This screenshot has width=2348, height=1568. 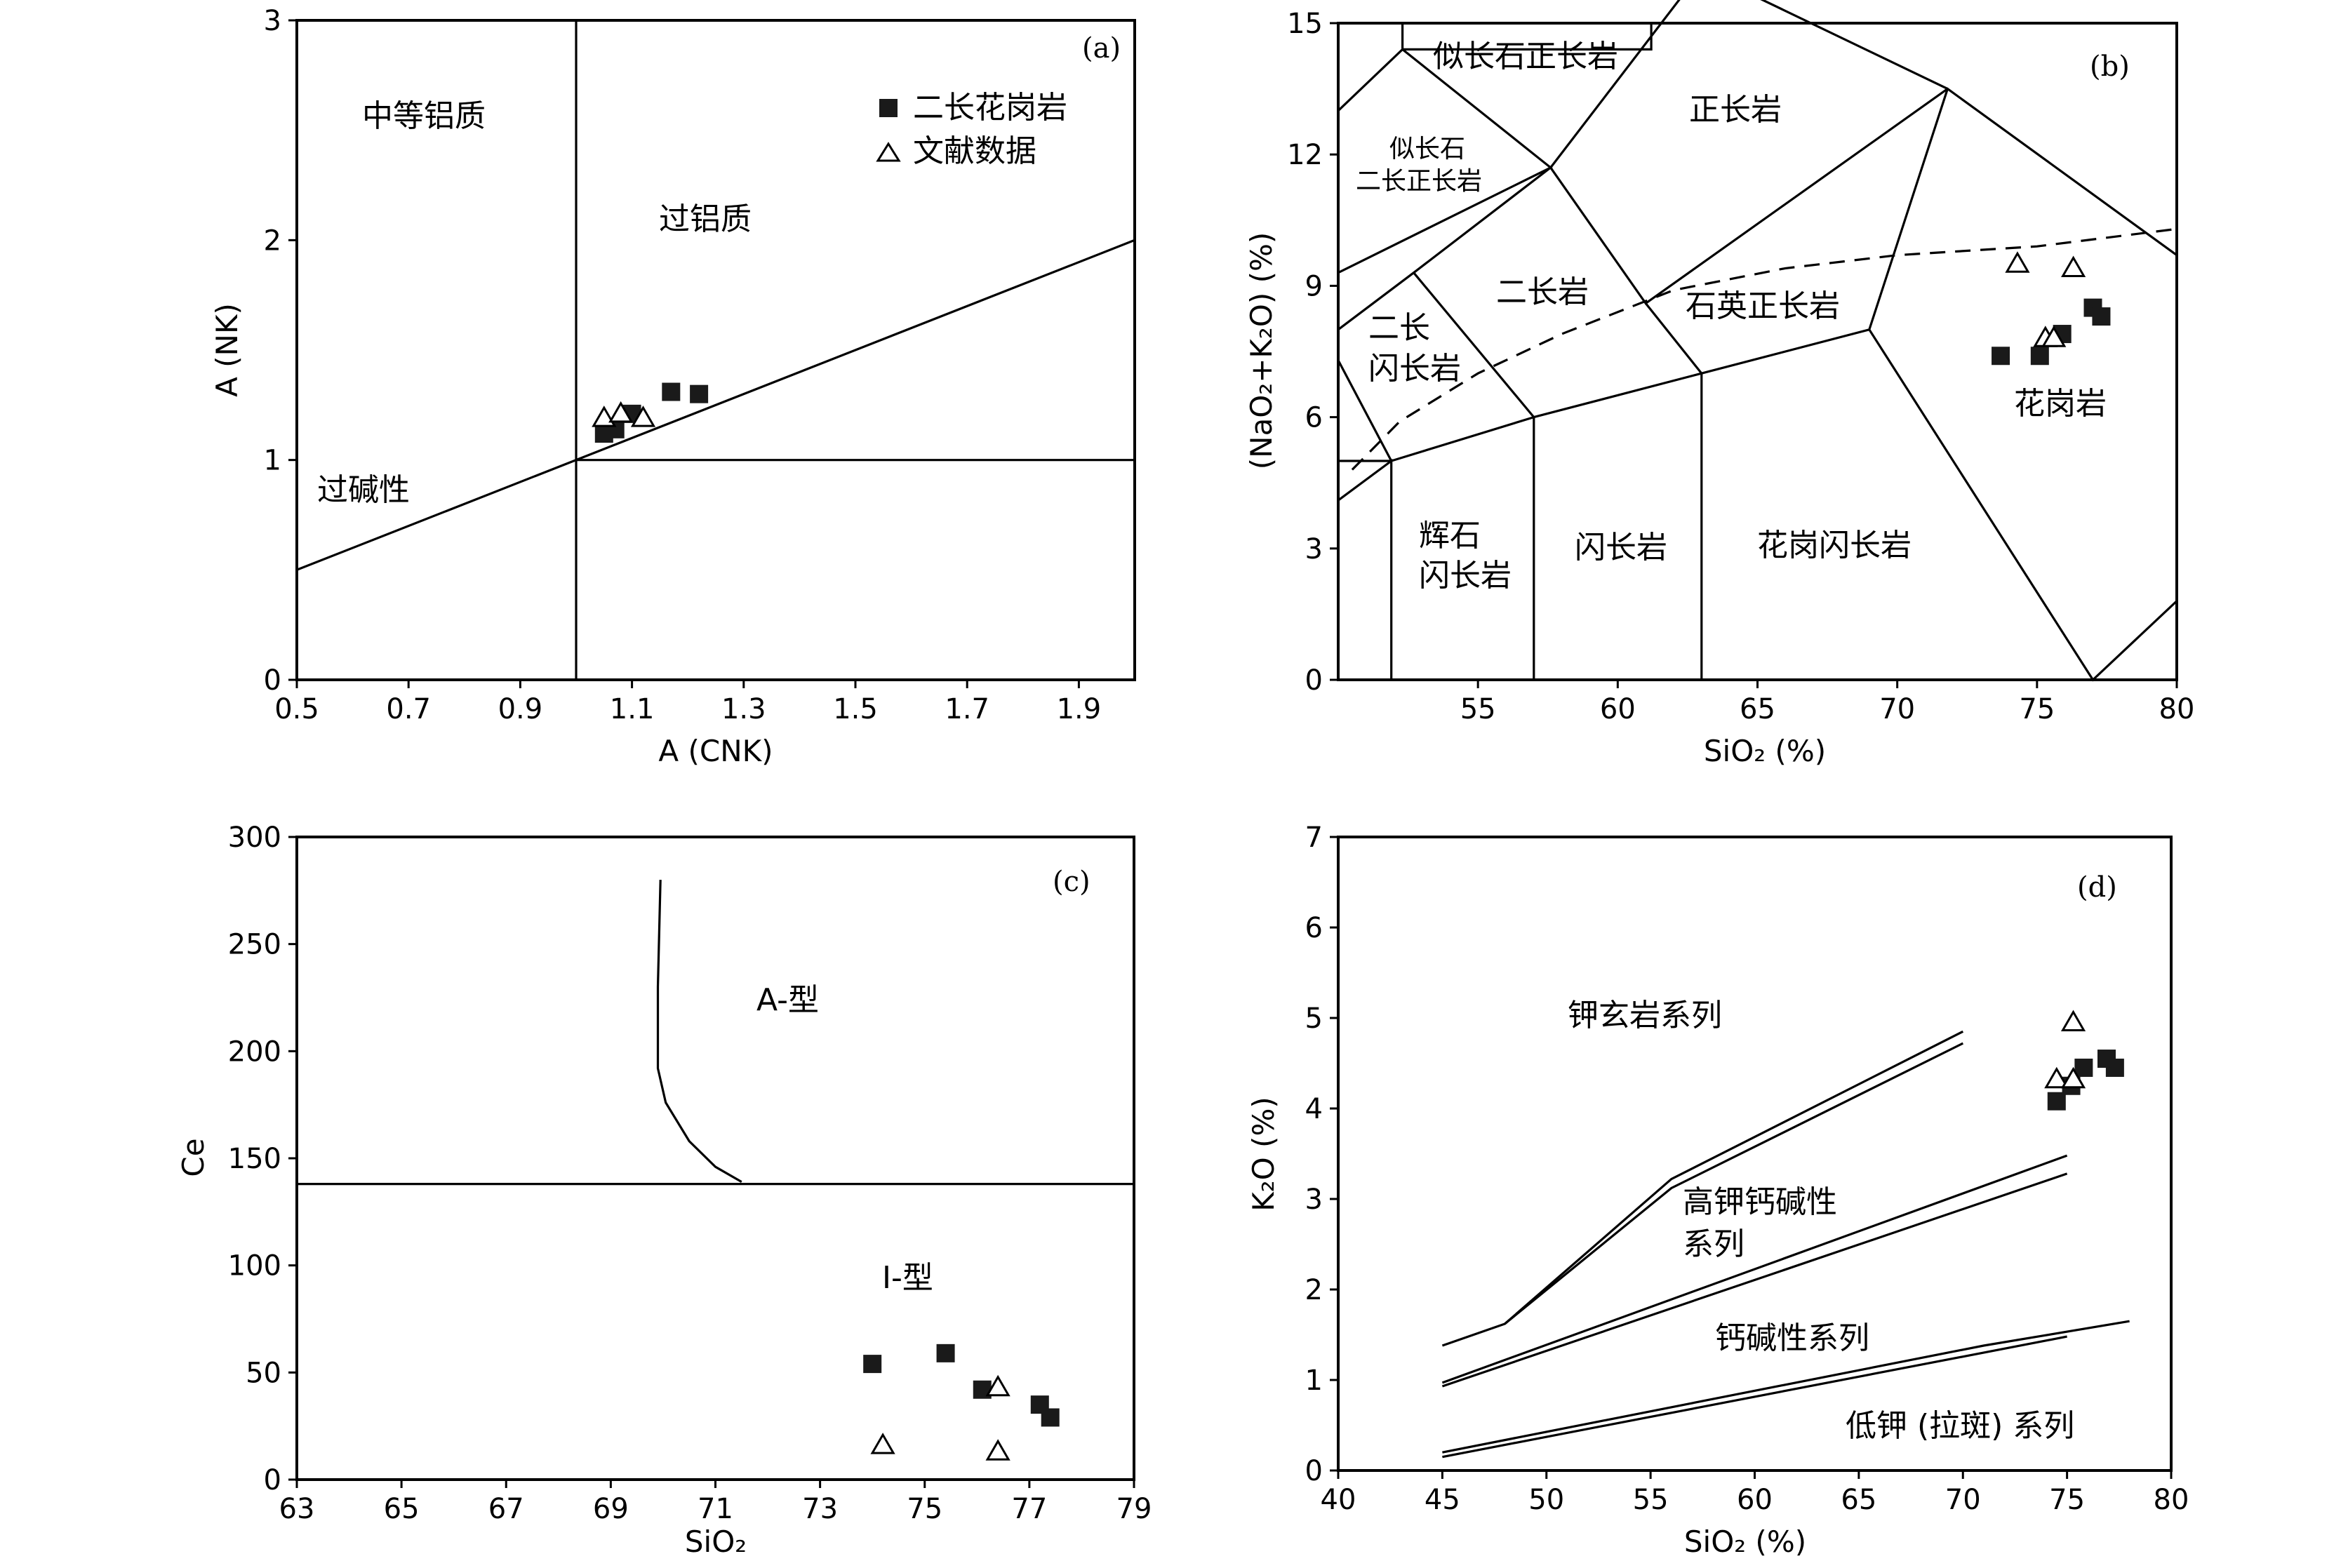 I want to click on panel-c-points, so click(x=961, y=1402).